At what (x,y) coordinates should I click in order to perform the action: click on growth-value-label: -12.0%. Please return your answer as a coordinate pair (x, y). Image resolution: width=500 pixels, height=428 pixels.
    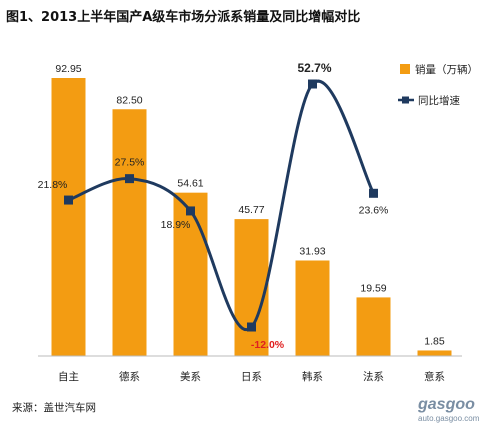
    Looking at the image, I should click on (268, 345).